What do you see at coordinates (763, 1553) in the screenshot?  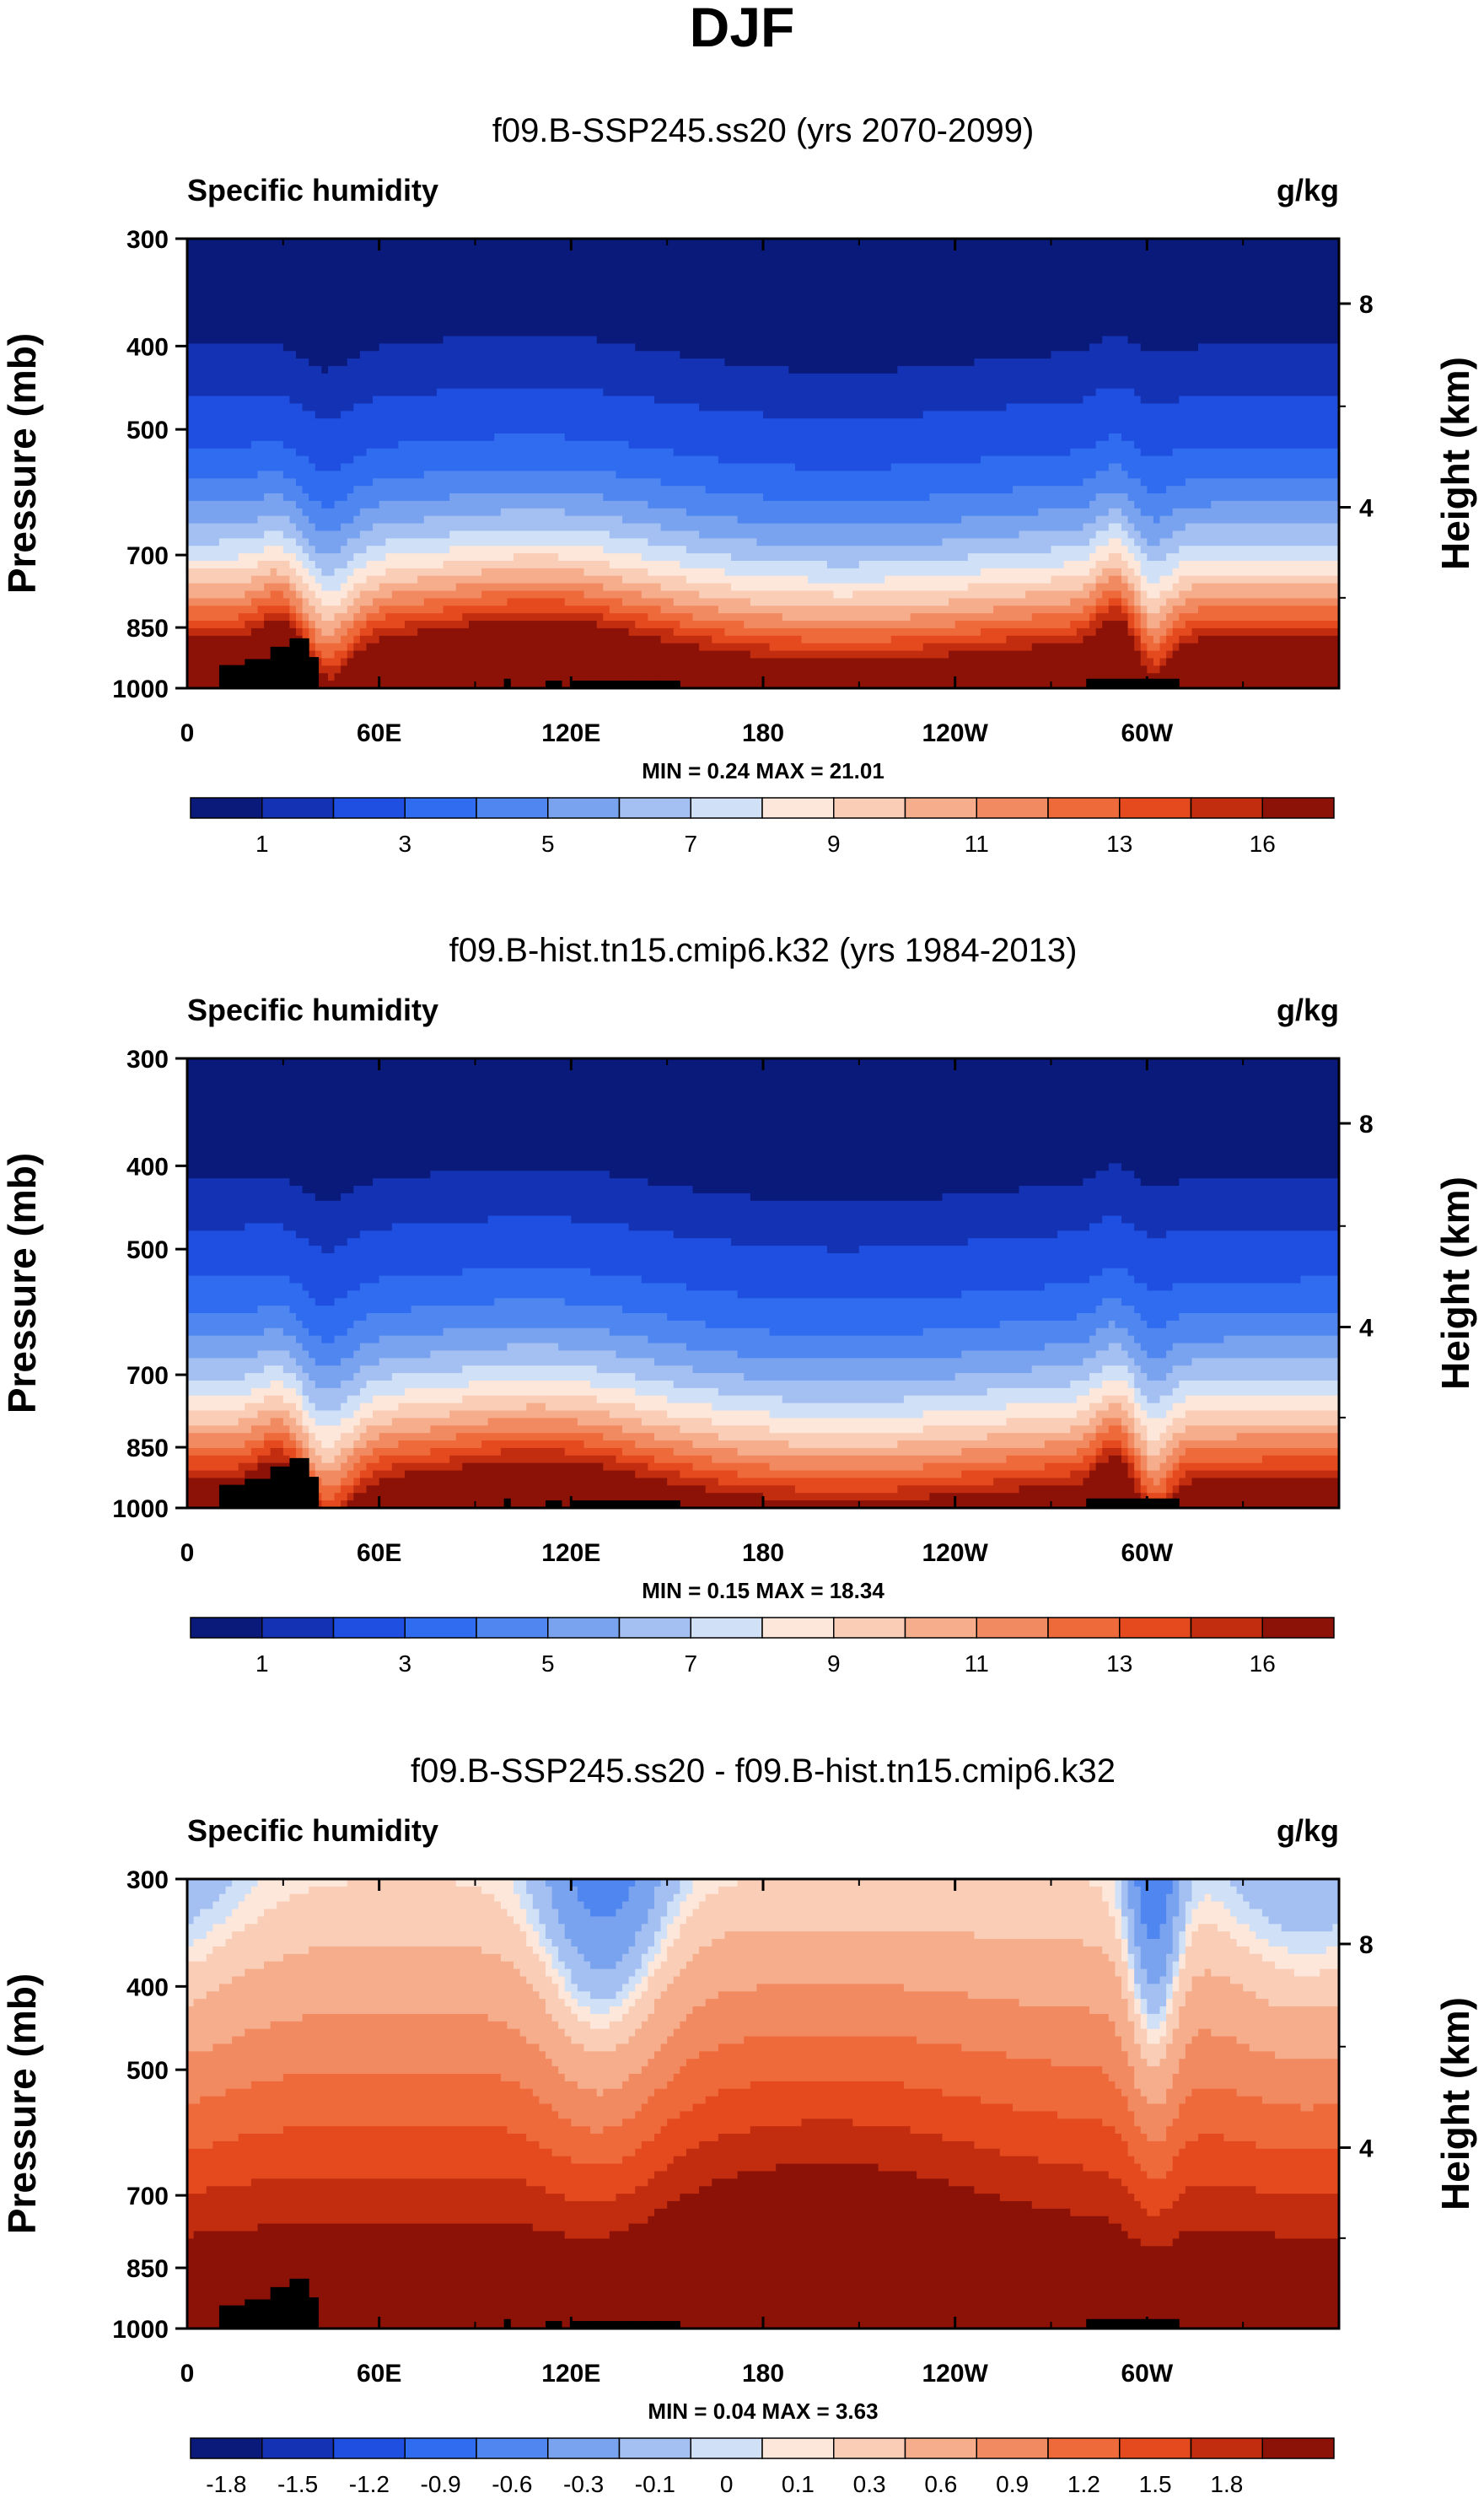 I see `x-tick-label: 180` at bounding box center [763, 1553].